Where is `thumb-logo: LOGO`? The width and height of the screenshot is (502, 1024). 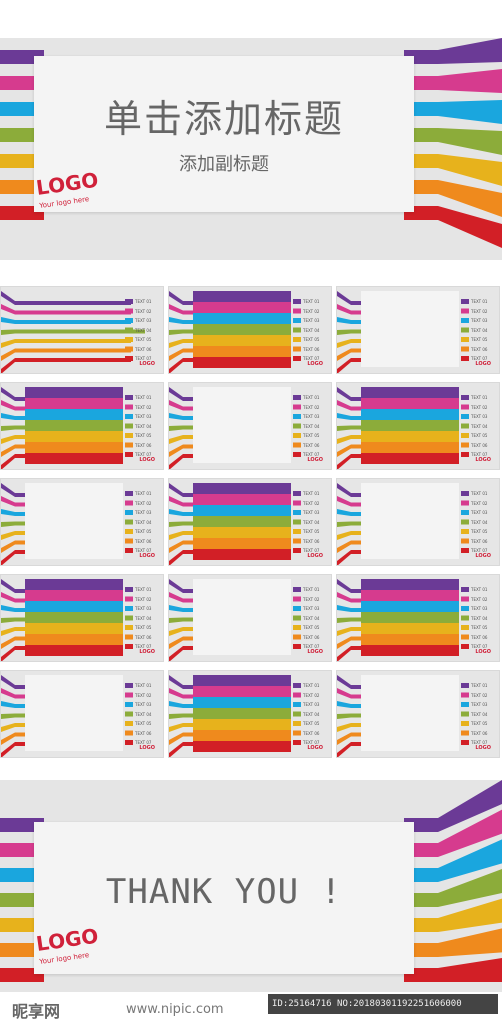 thumb-logo: LOGO is located at coordinates (483, 652).